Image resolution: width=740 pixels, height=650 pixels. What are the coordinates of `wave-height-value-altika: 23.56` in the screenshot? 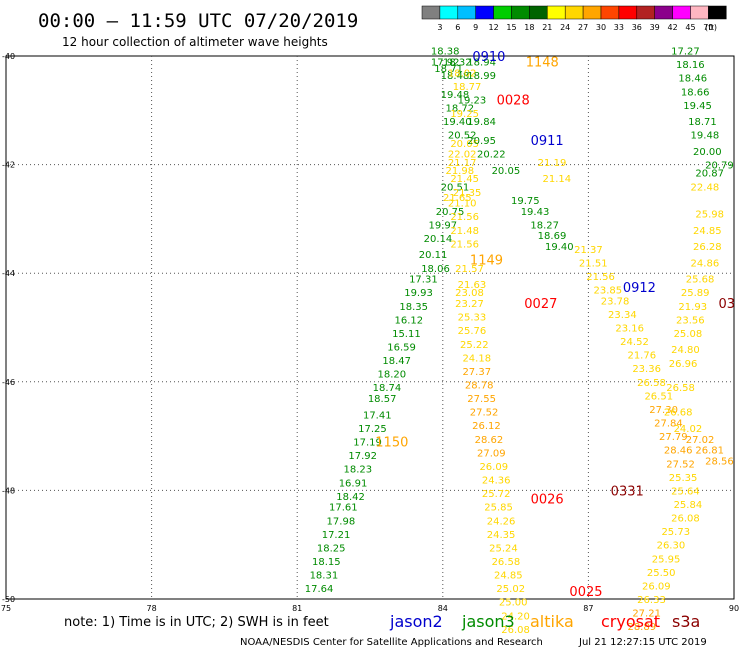 It's located at (690, 320).